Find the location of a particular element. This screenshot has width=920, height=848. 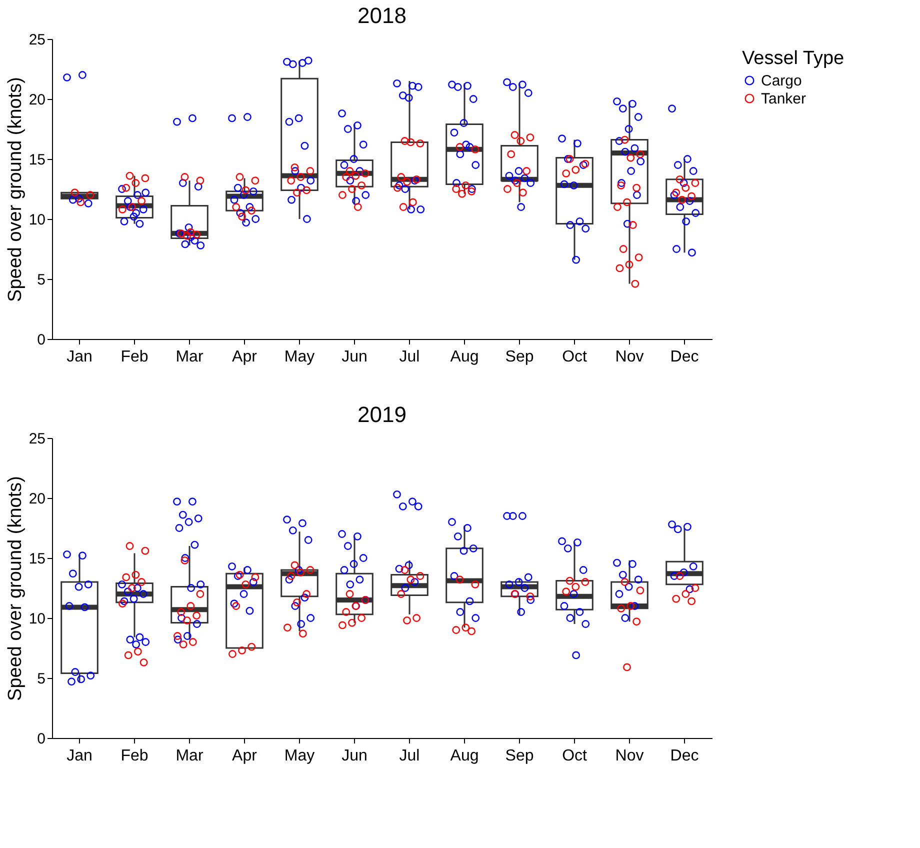

chart-title: 2019 is located at coordinates (382, 414).